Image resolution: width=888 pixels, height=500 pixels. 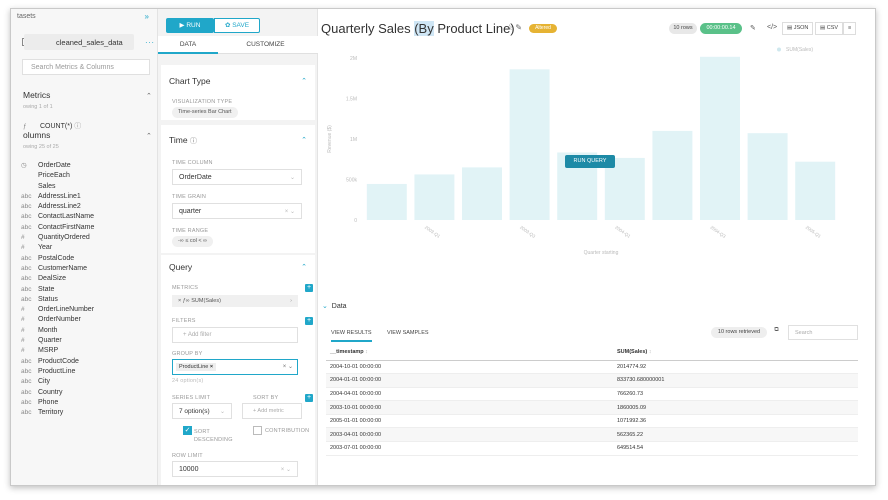 What do you see at coordinates (543, 28) in the screenshot?
I see `altered-badge: Altered` at bounding box center [543, 28].